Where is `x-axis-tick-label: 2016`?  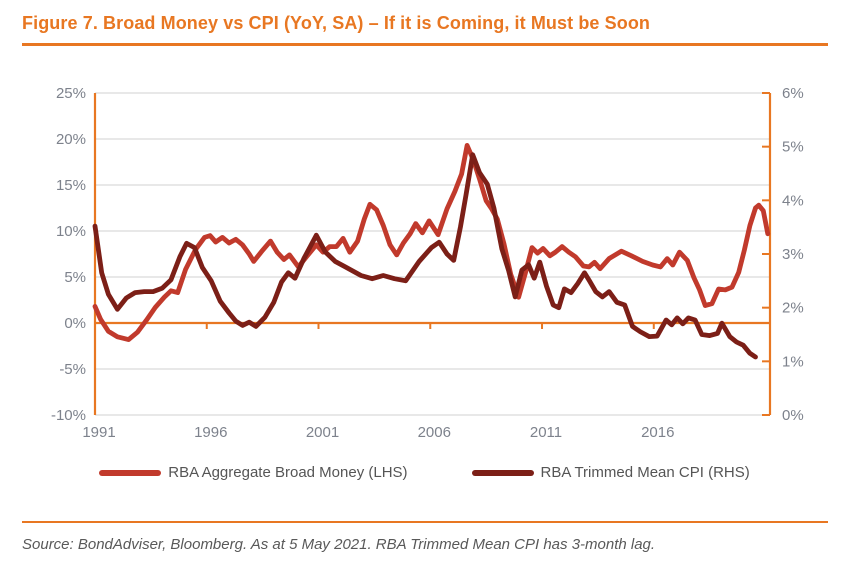
x-axis-tick-label: 2016 is located at coordinates (657, 432).